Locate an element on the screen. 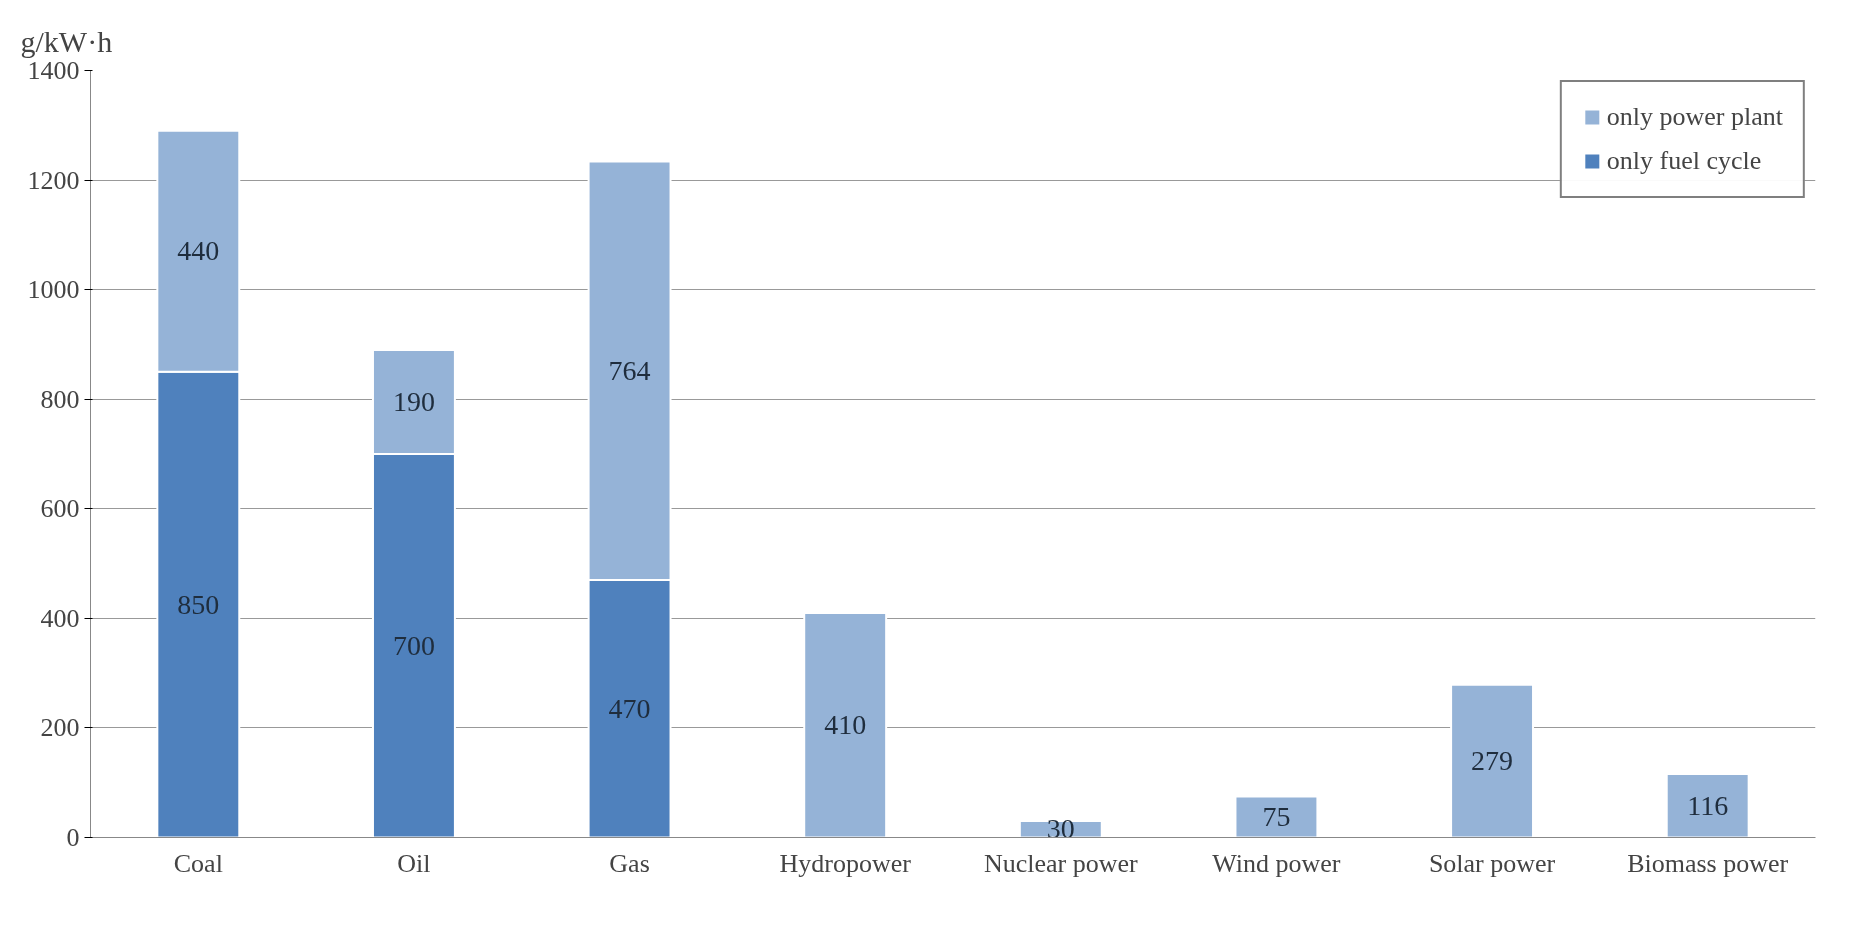  x-tick-label: Solar power is located at coordinates (1492, 863).